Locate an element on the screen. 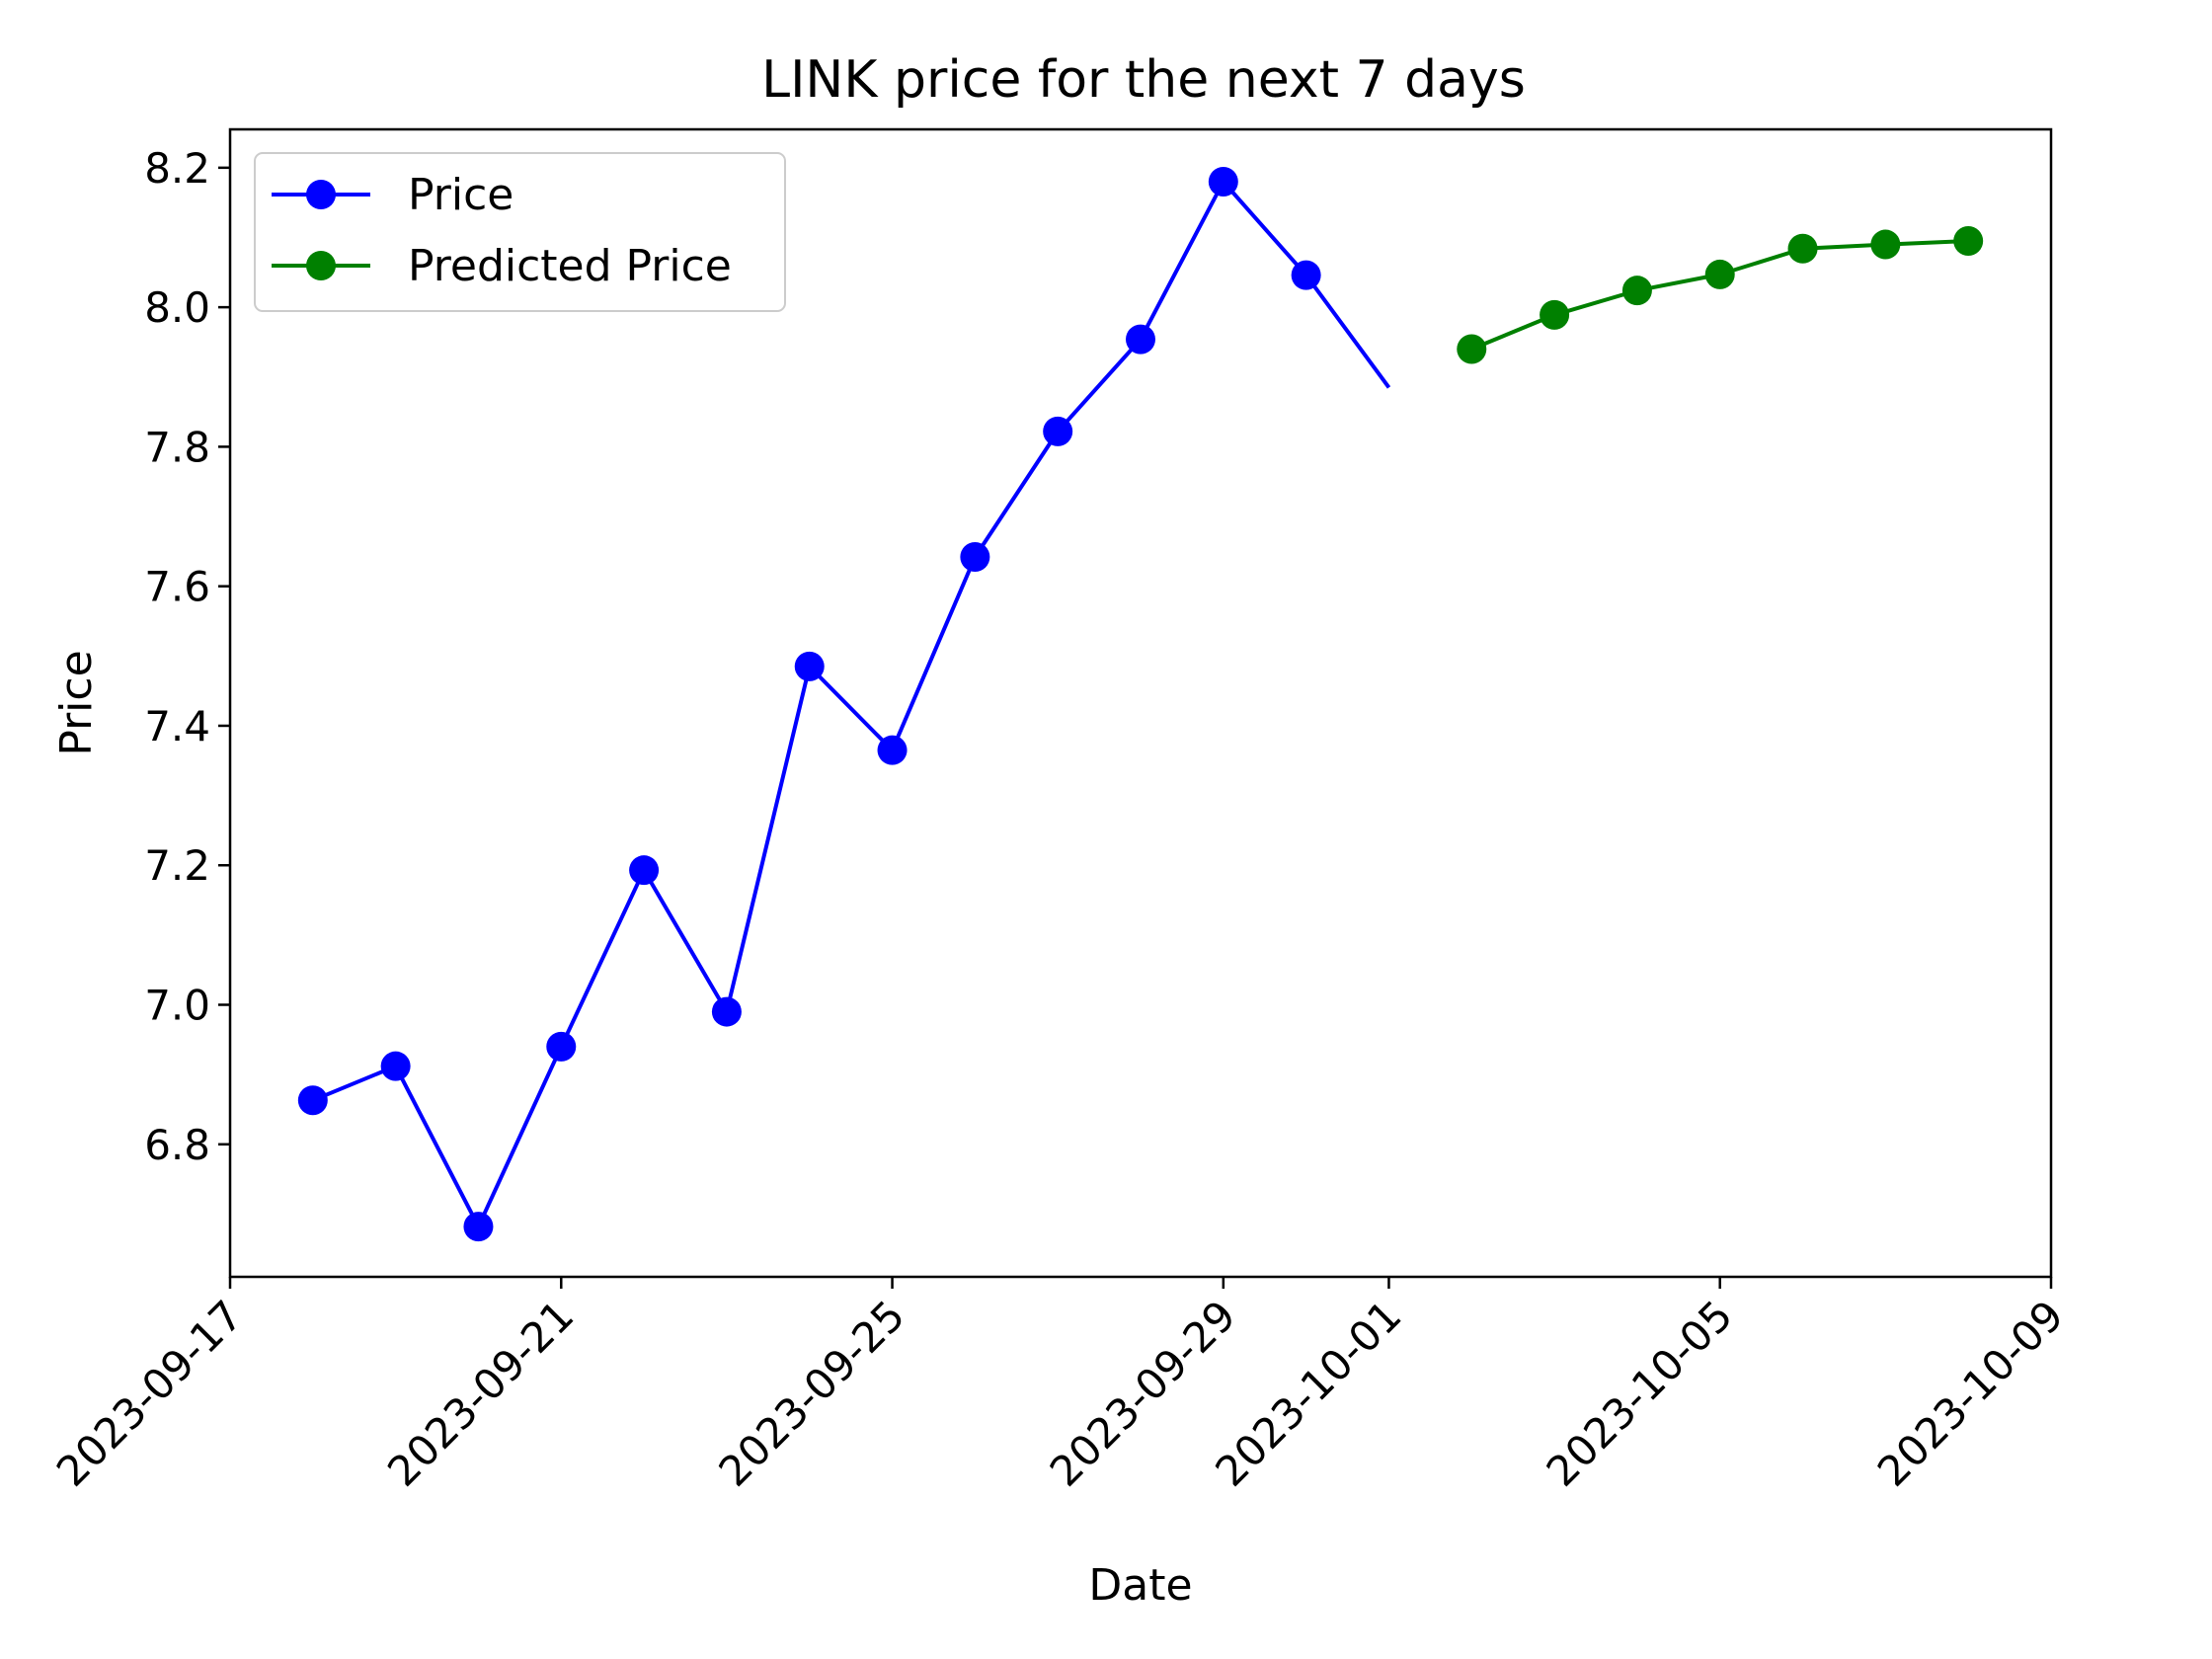  legend-predicted-marker is located at coordinates (321, 266).